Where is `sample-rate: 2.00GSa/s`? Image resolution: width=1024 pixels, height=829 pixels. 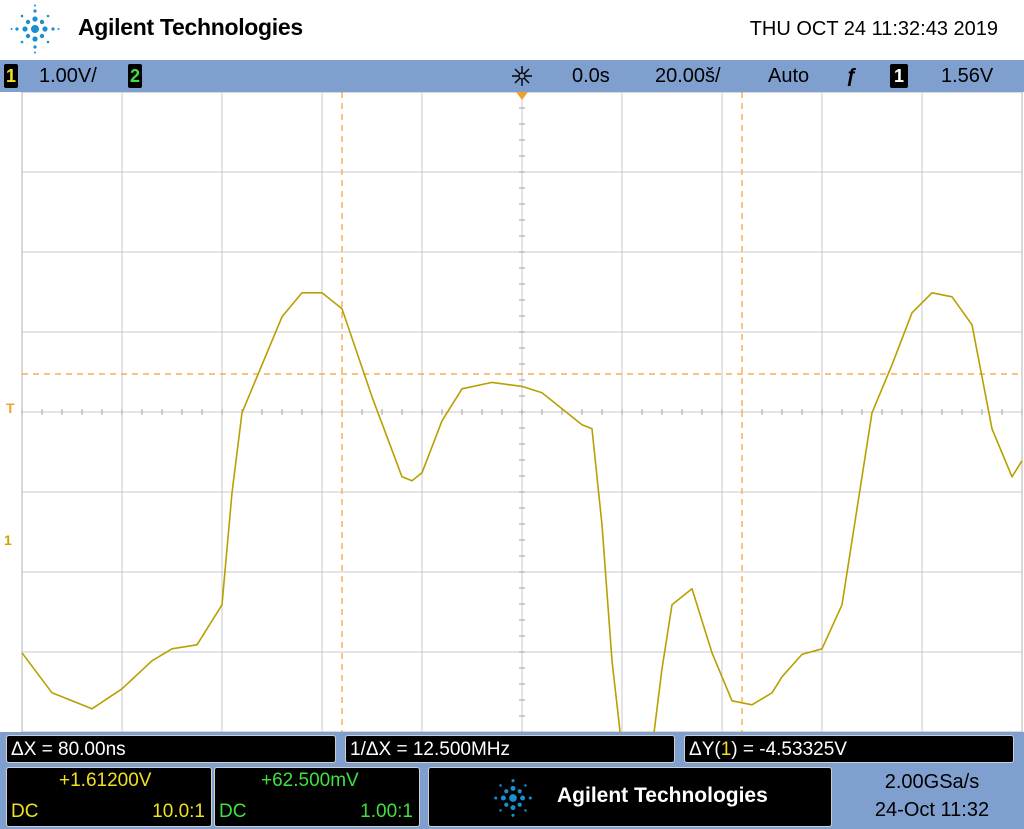 sample-rate: 2.00GSa/s is located at coordinates (932, 782).